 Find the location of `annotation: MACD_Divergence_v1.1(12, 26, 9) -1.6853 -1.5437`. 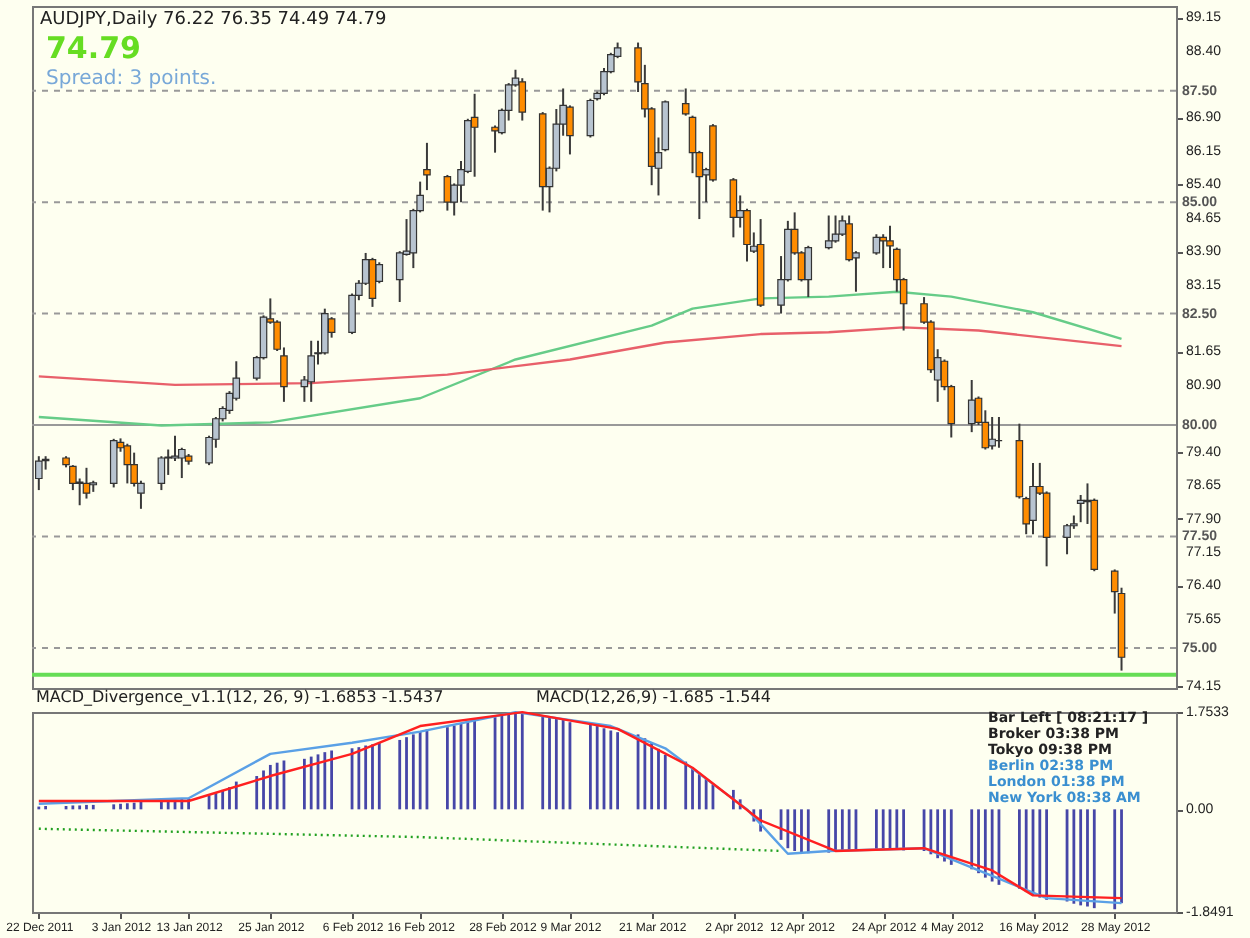

annotation: MACD_Divergence_v1.1(12, 26, 9) -1.6853 -1.5437 is located at coordinates (240, 697).